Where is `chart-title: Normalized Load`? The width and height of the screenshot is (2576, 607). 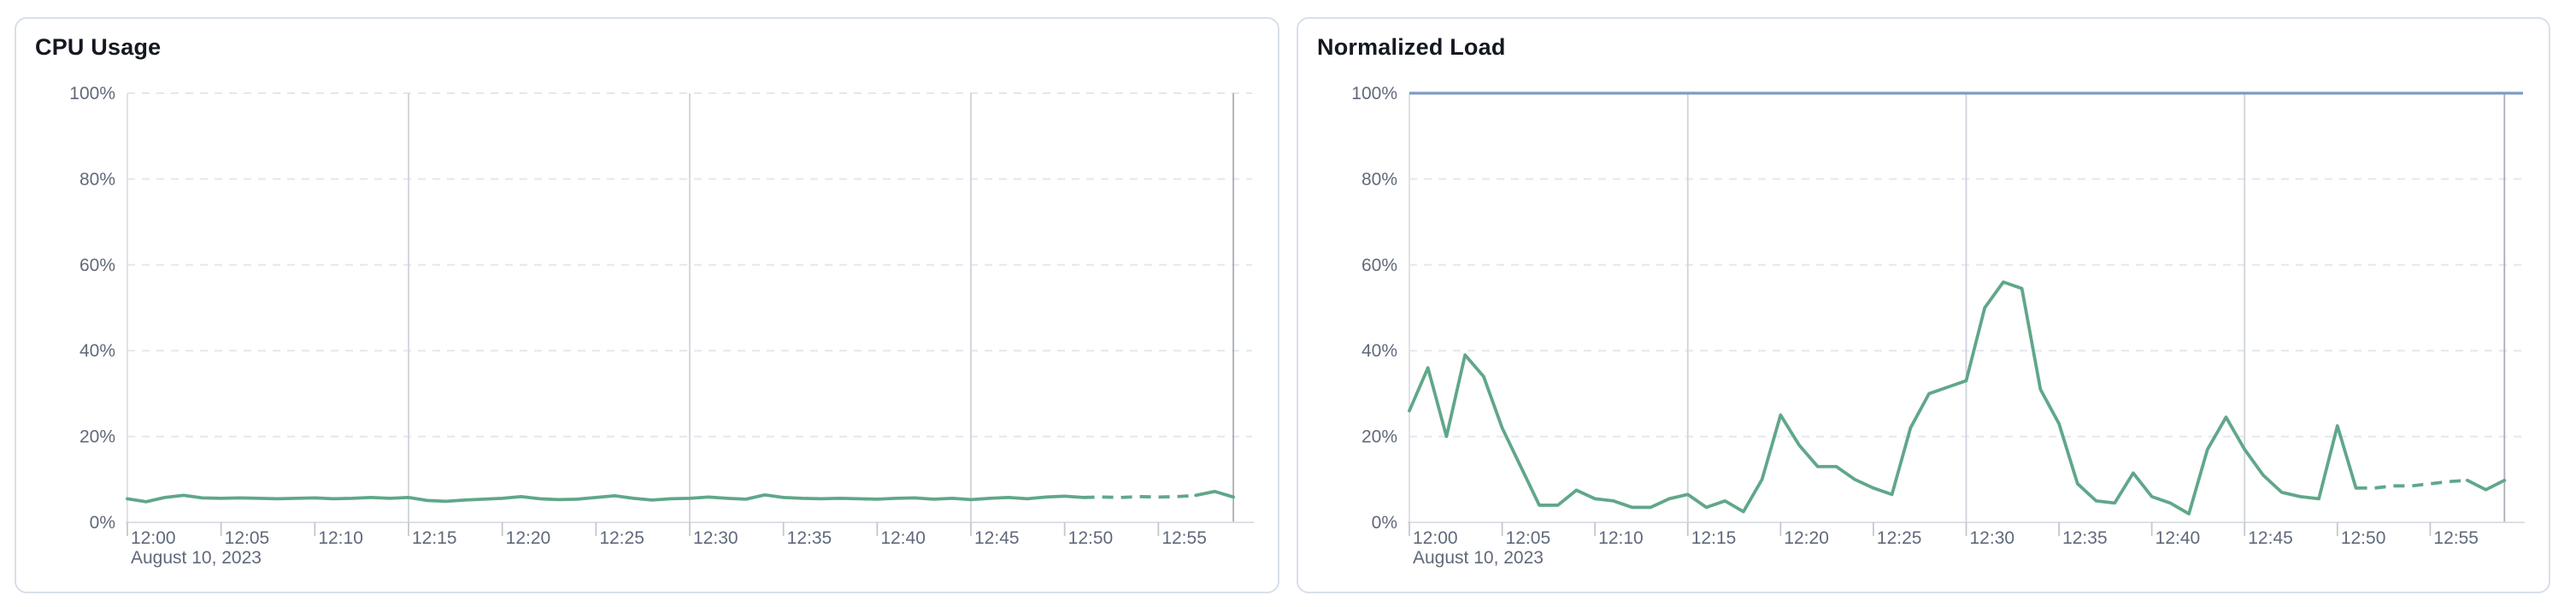
chart-title: Normalized Load is located at coordinates (1411, 47).